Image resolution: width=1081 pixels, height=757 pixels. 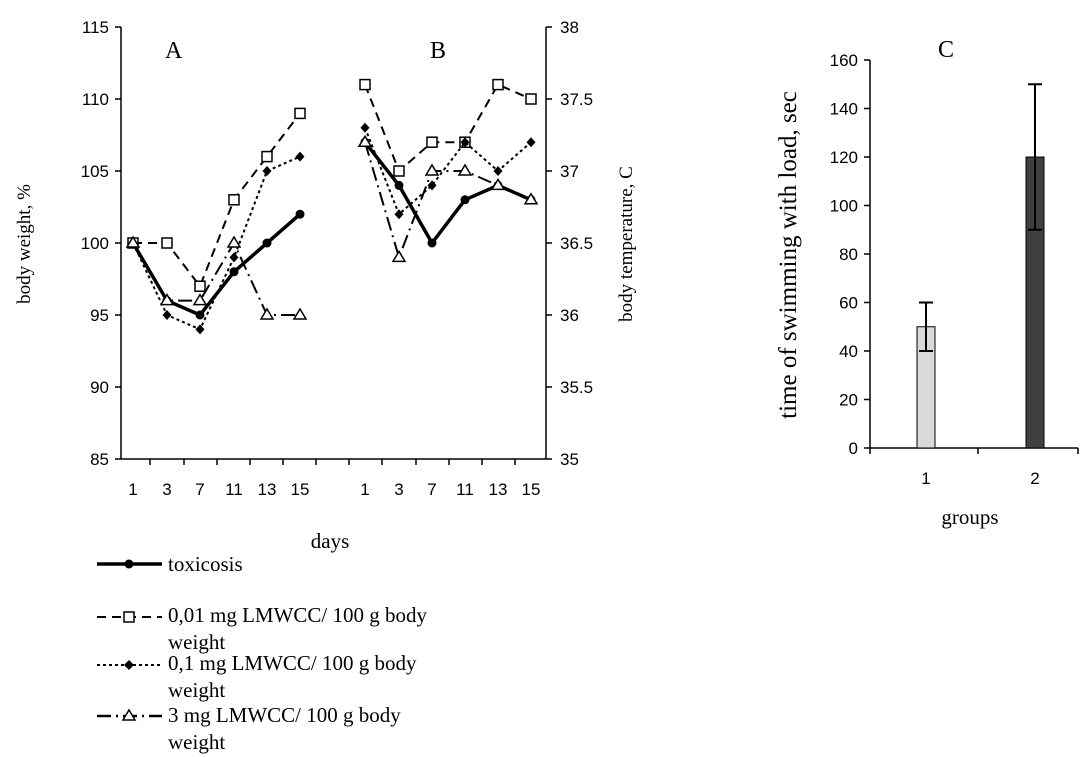 I want to click on y-tick-label-temperature: 37, so click(x=569, y=171).